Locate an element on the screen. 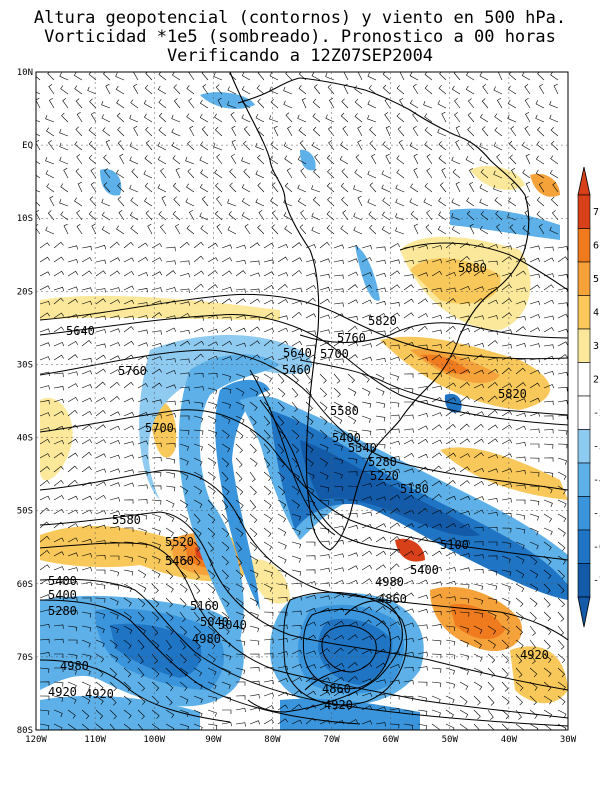  contour-label: 5460 is located at coordinates (296, 370).